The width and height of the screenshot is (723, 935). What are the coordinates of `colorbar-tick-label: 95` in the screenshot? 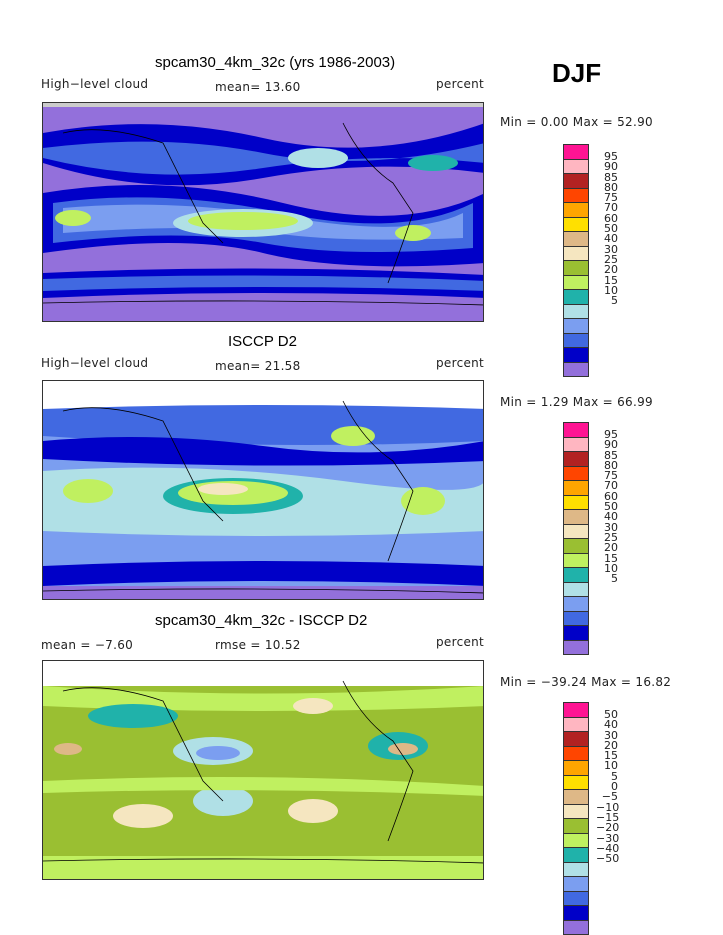 It's located at (611, 156).